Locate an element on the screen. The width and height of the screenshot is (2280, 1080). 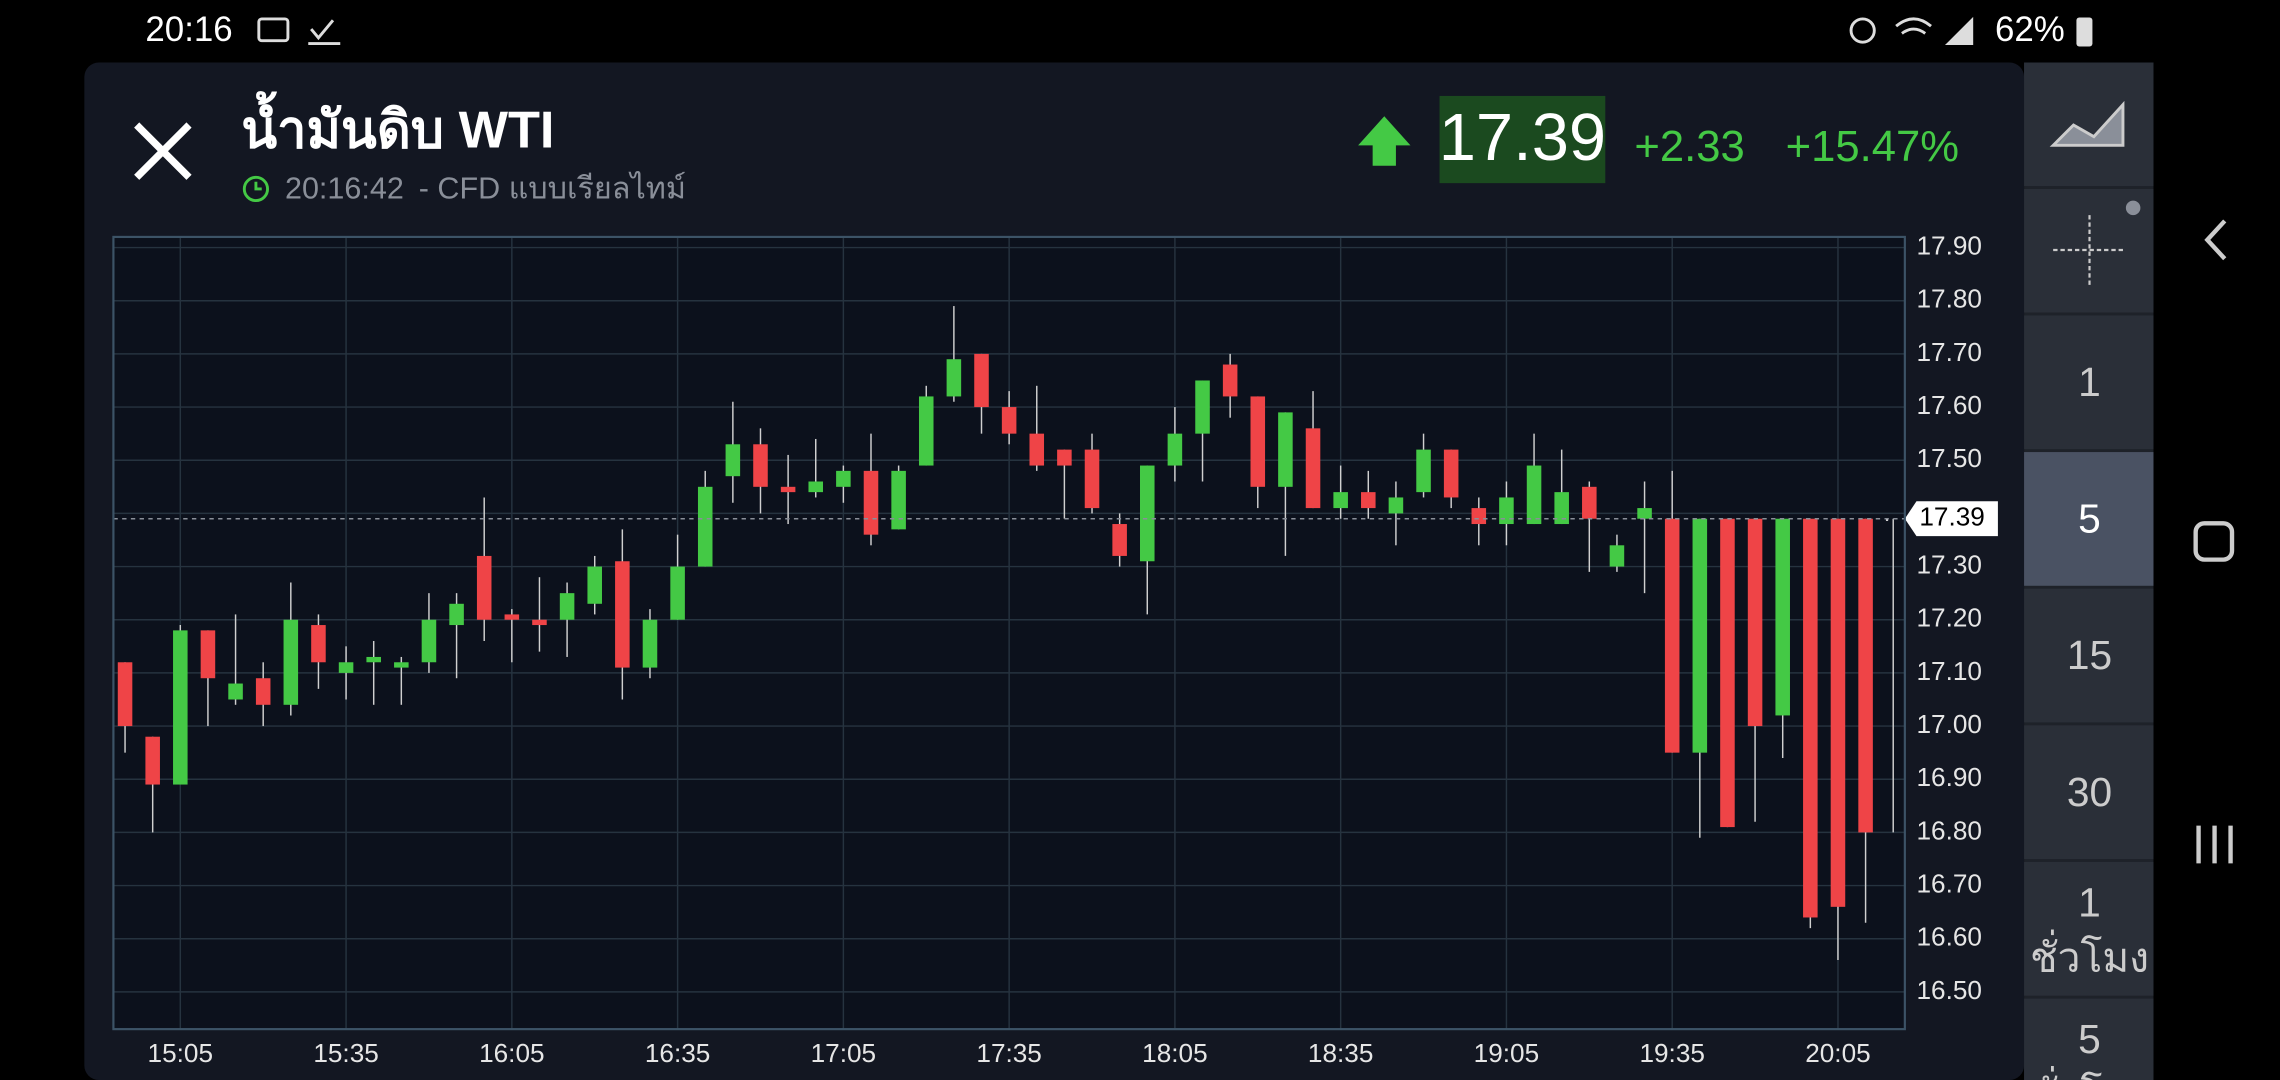
x-tick-label: 16:35 is located at coordinates (677, 1053).